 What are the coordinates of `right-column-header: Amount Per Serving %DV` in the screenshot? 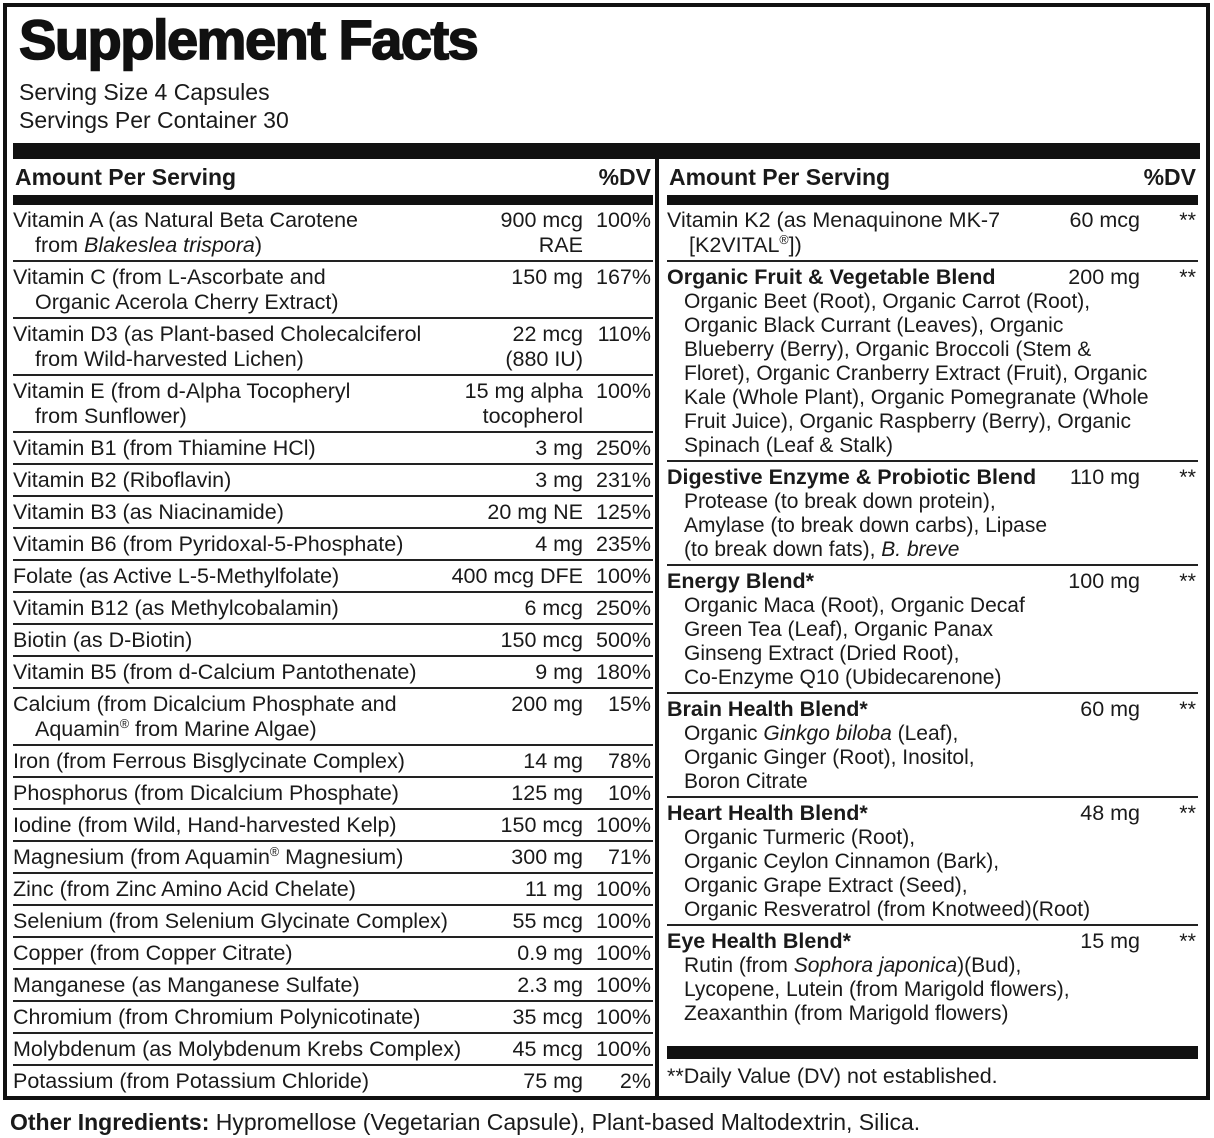 It's located at (932, 177).